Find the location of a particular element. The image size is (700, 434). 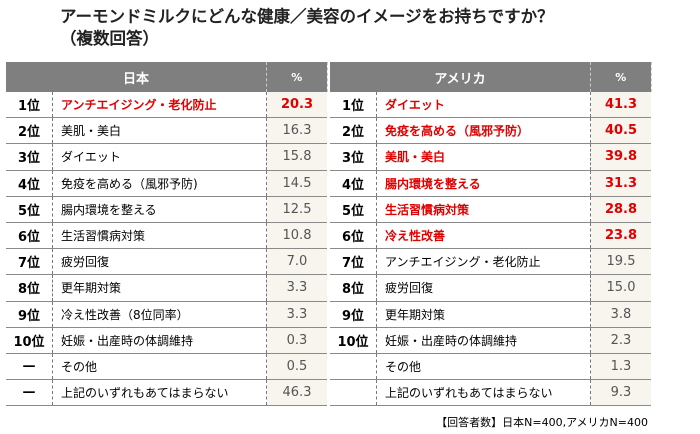

pct-cell: 39.8 is located at coordinates (620, 157).